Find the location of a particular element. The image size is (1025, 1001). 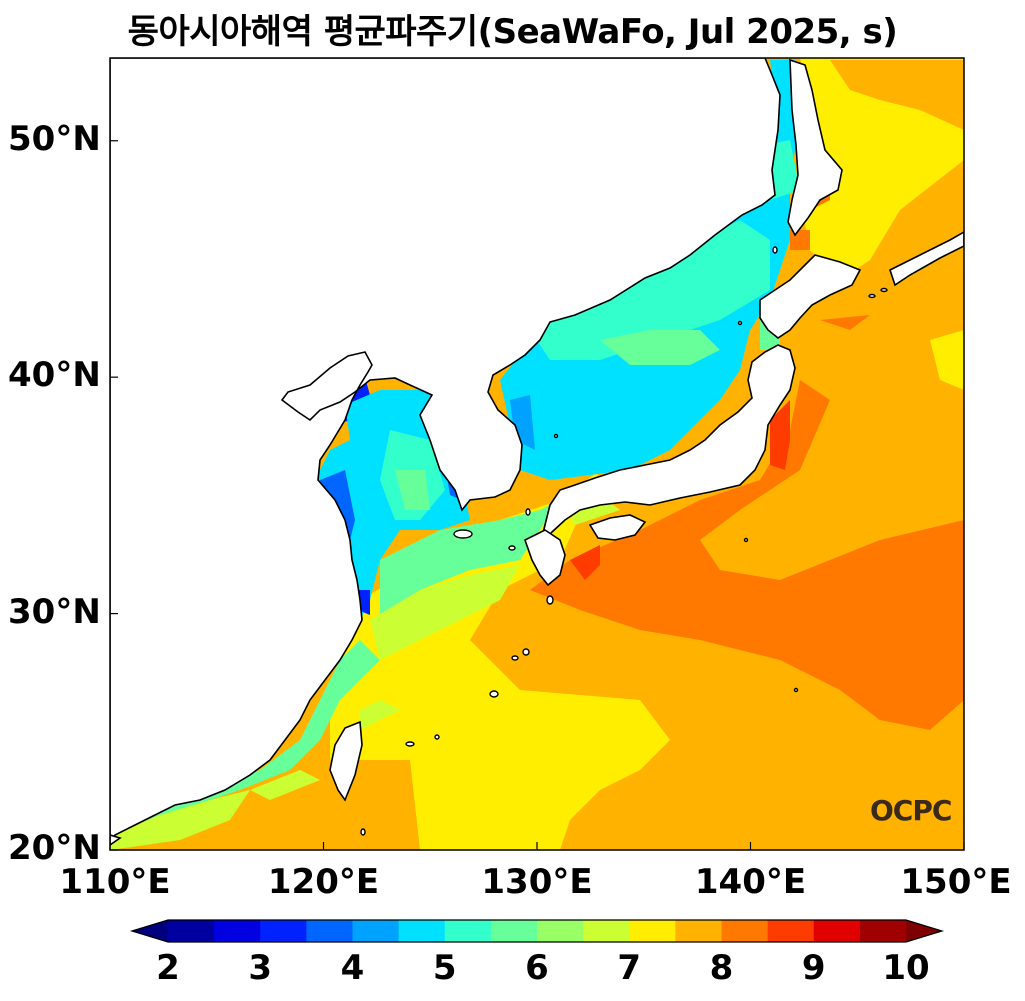

colorbar-outline is located at coordinates (537, 931).